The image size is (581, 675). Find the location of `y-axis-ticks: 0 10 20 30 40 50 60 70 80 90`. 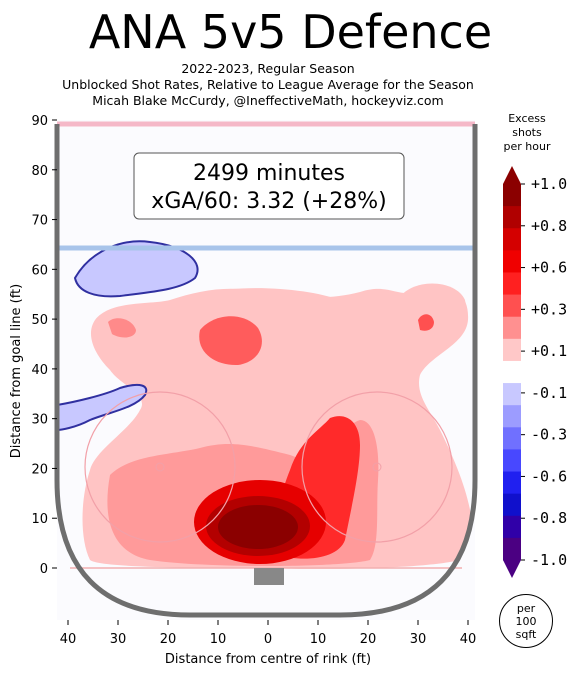

y-axis-ticks: 0 10 20 30 40 50 60 70 80 90 is located at coordinates (44, 345).